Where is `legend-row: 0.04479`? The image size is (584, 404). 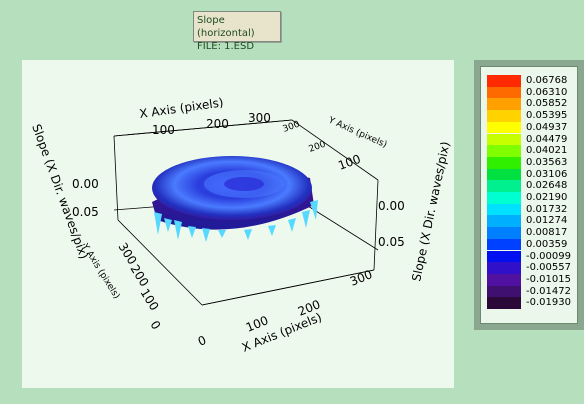 legend-row: 0.04479 is located at coordinates (529, 139).